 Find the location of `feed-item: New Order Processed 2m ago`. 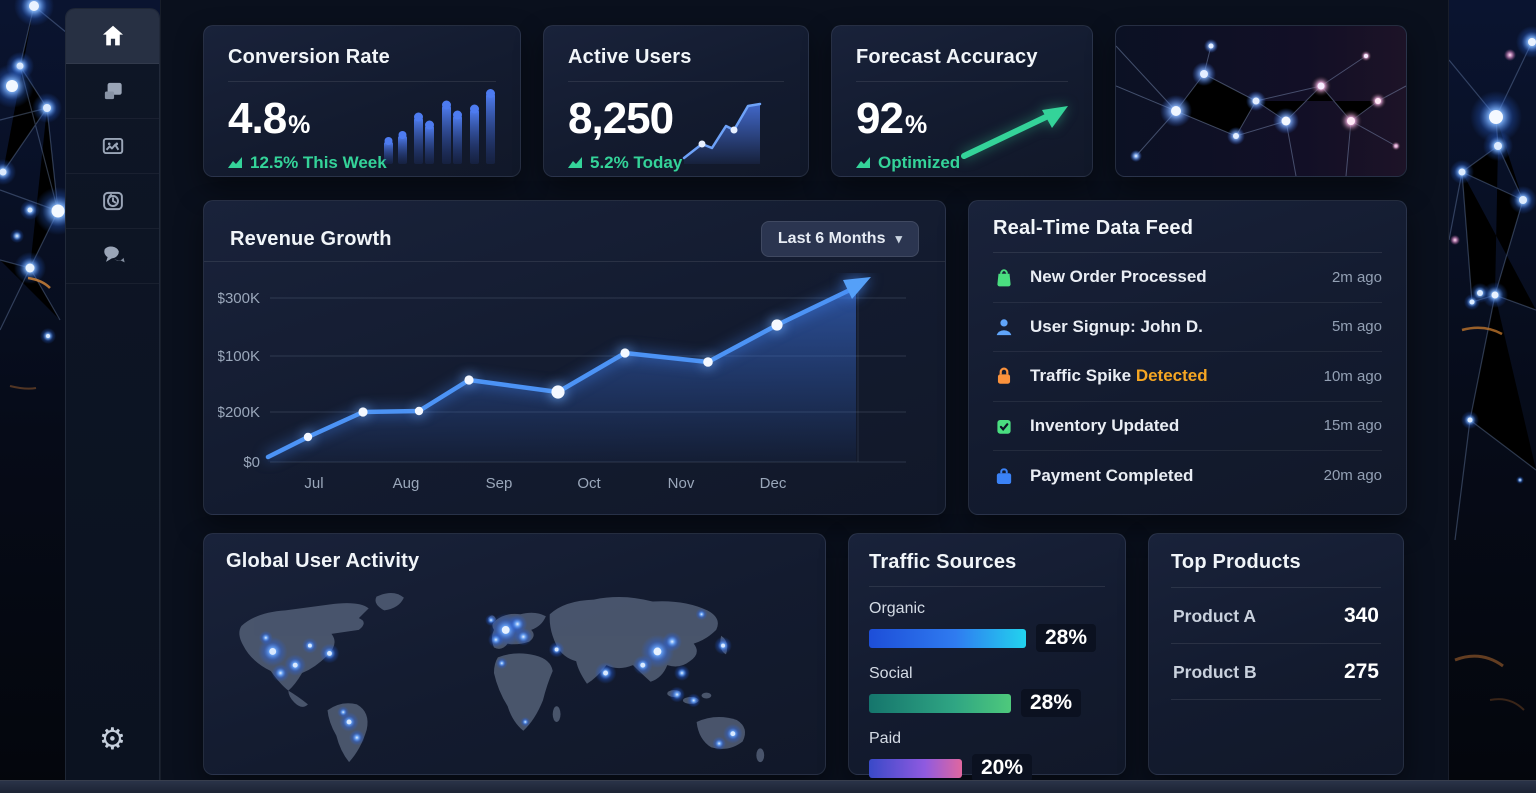

feed-item: New Order Processed 2m ago is located at coordinates (1187, 278).